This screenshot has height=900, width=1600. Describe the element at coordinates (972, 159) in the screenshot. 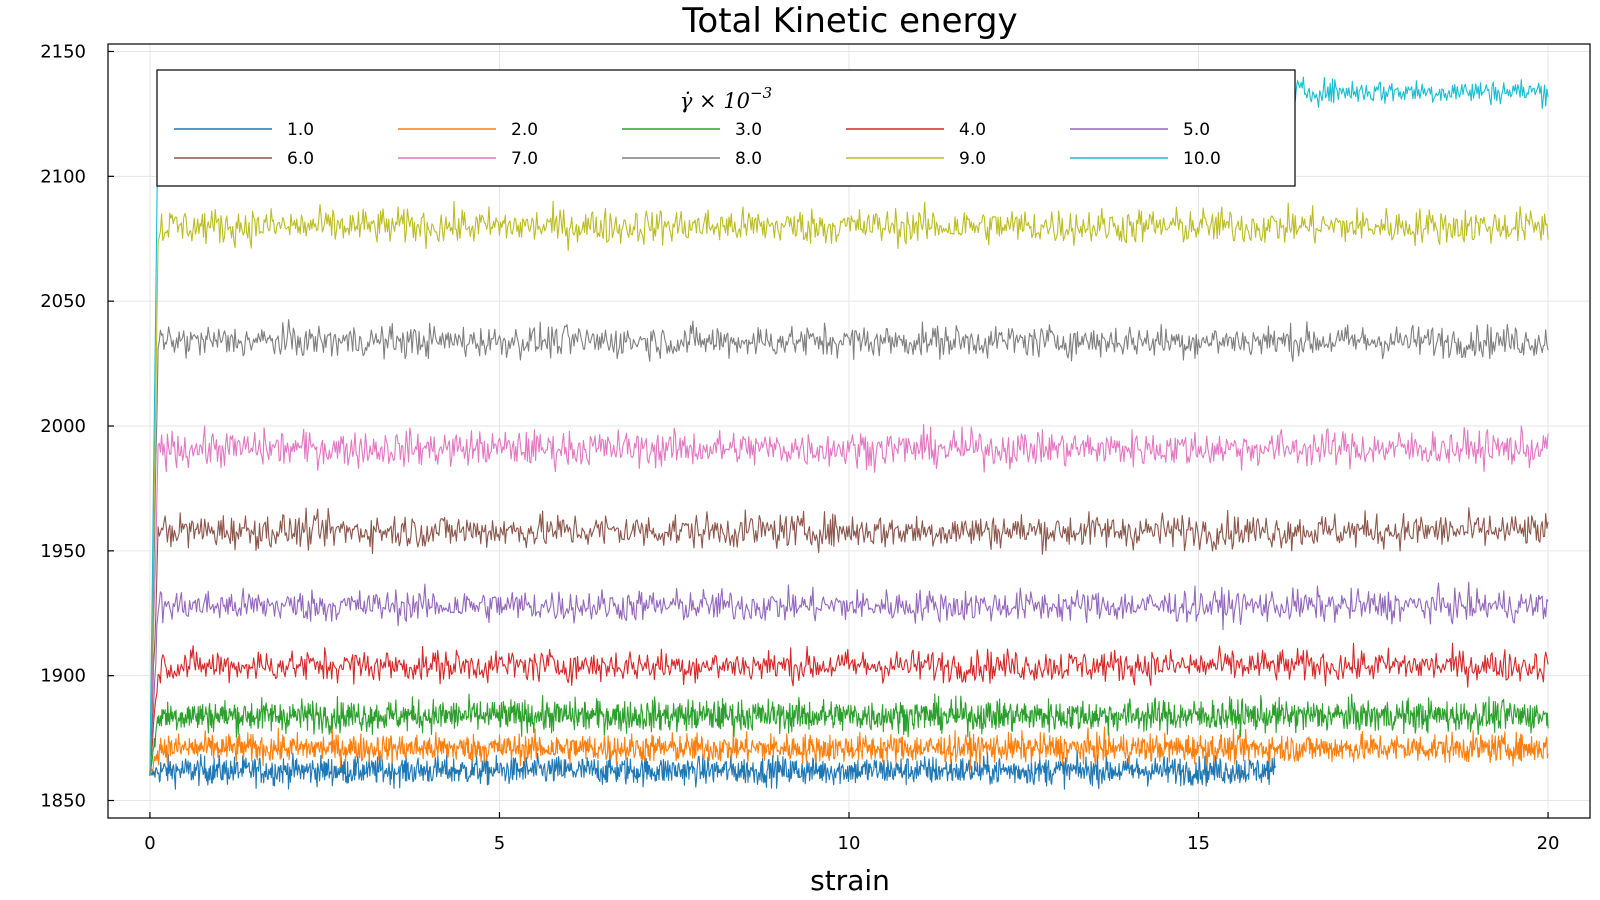

I see `legend-label-9.0: 9.0` at that location.